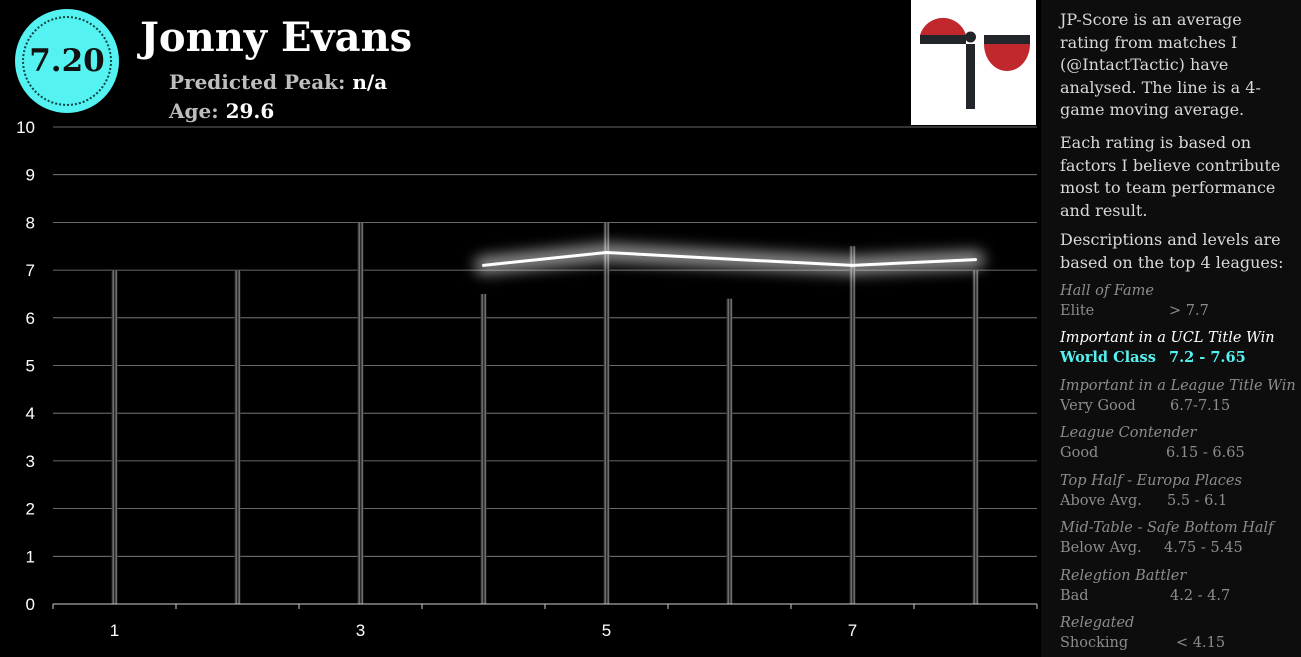  Describe the element at coordinates (370, 82) in the screenshot. I see `predicted-peak-value: n/a` at that location.